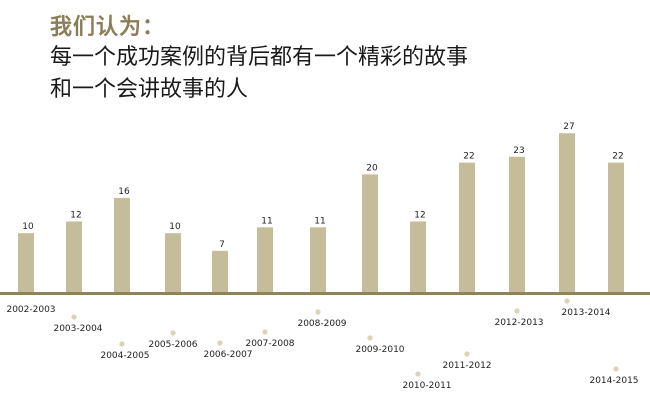  Describe the element at coordinates (222, 245) in the screenshot. I see `value-label-2006-2007: 7` at that location.